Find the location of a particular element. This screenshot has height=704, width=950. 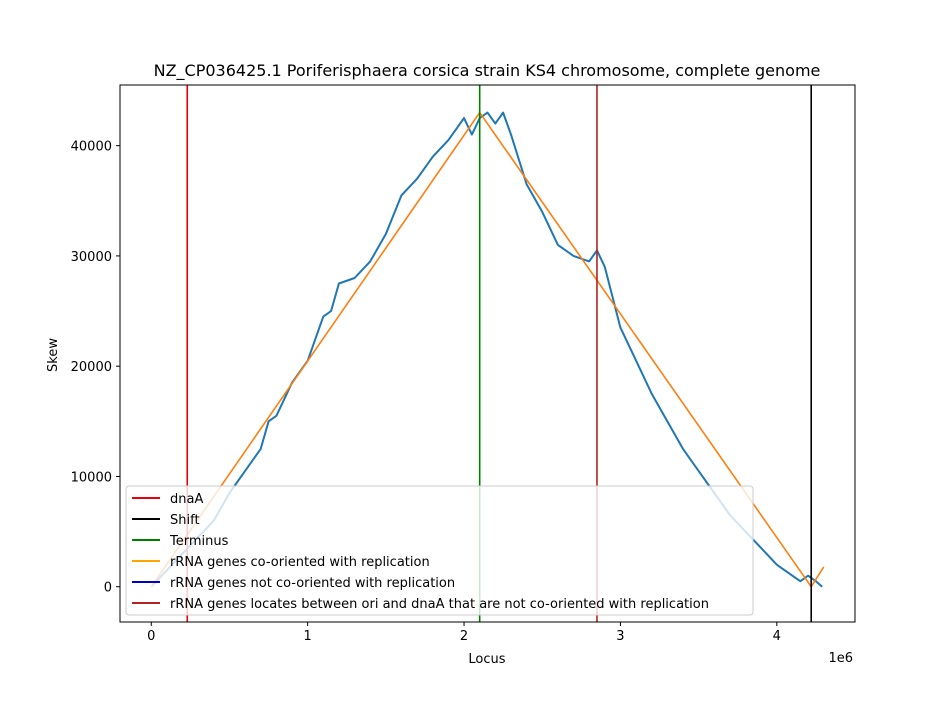

x-tick-label: 4 is located at coordinates (777, 636).